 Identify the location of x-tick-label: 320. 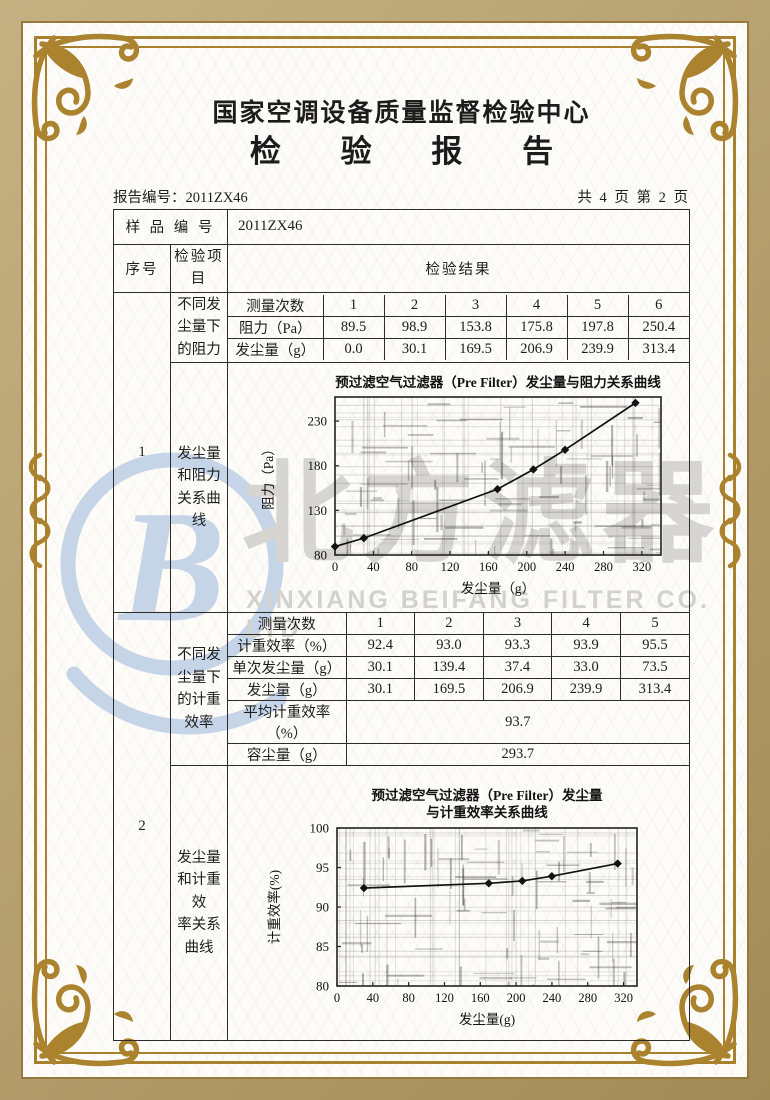
(641, 567).